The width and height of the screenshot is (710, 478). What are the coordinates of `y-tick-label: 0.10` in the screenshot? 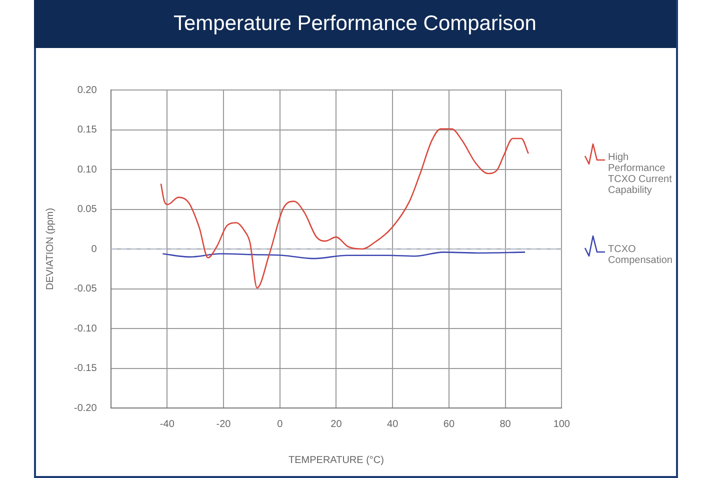 It's located at (87, 170).